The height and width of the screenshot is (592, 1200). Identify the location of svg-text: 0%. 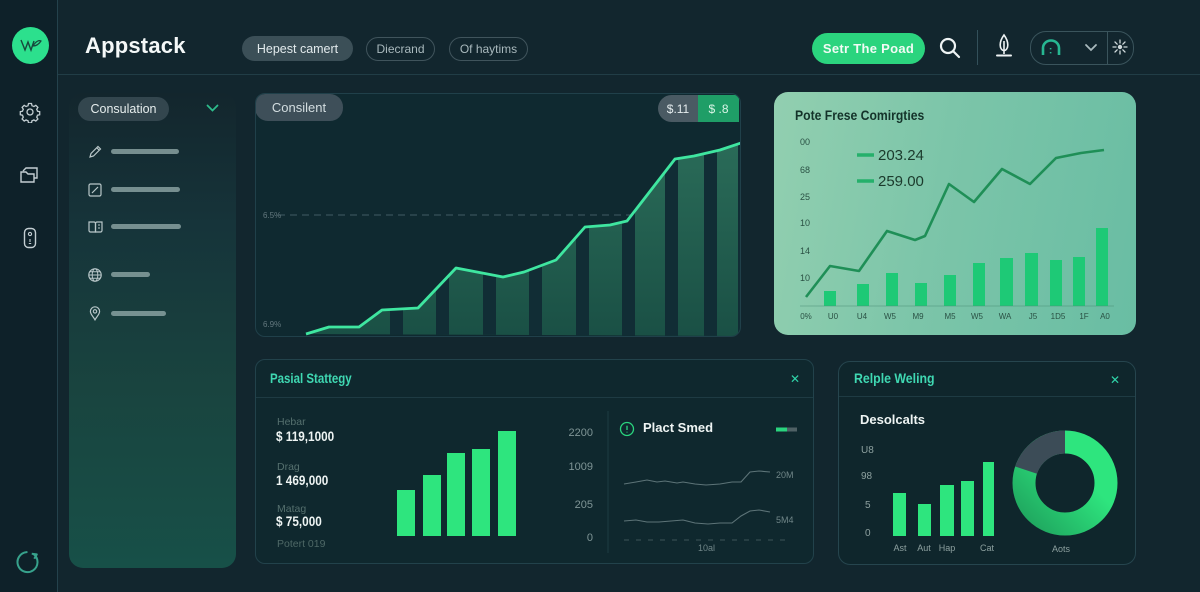
(806, 316).